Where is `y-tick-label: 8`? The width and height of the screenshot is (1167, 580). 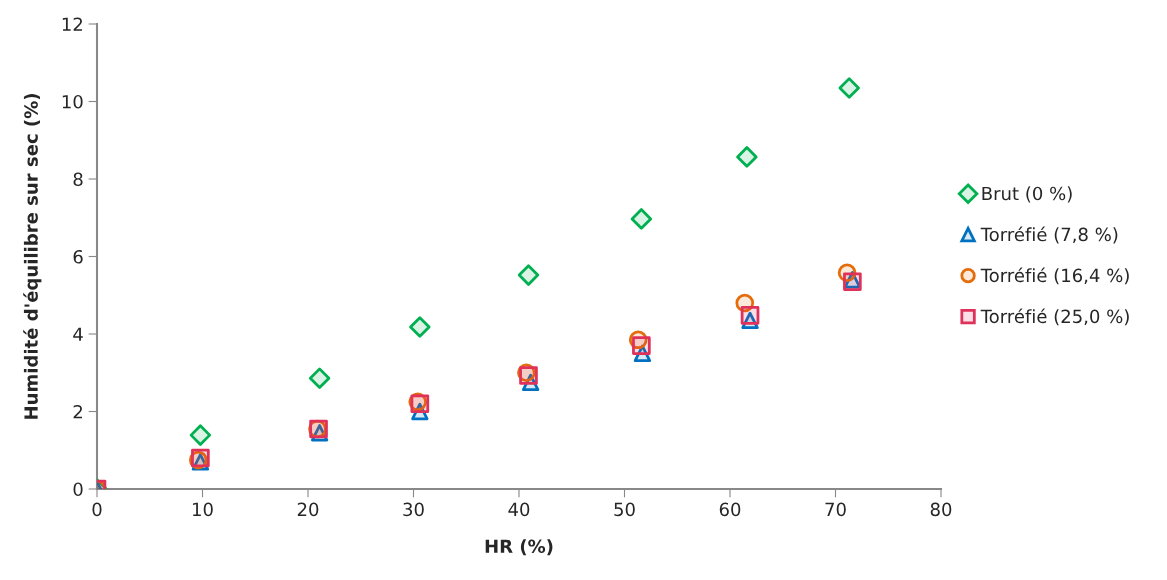
y-tick-label: 8 is located at coordinates (78, 179).